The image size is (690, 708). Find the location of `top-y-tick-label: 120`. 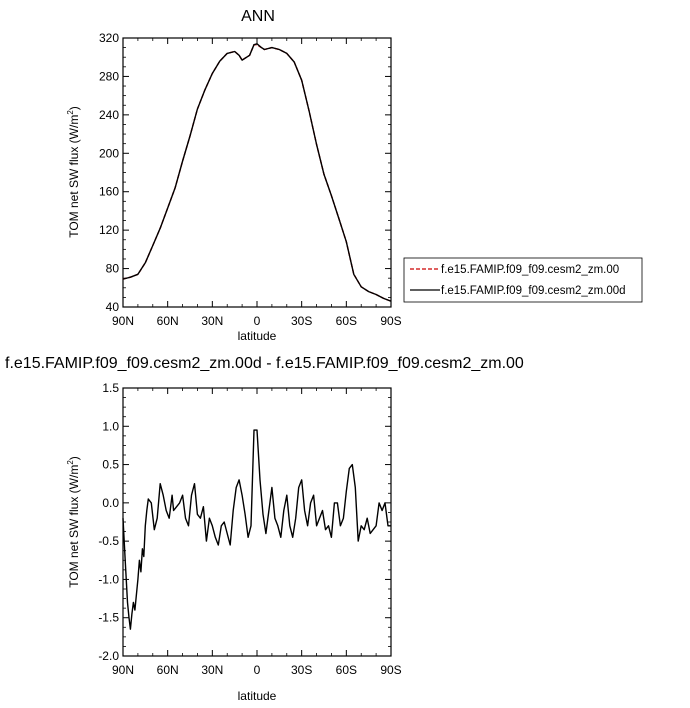

top-y-tick-label: 120 is located at coordinates (109, 230).